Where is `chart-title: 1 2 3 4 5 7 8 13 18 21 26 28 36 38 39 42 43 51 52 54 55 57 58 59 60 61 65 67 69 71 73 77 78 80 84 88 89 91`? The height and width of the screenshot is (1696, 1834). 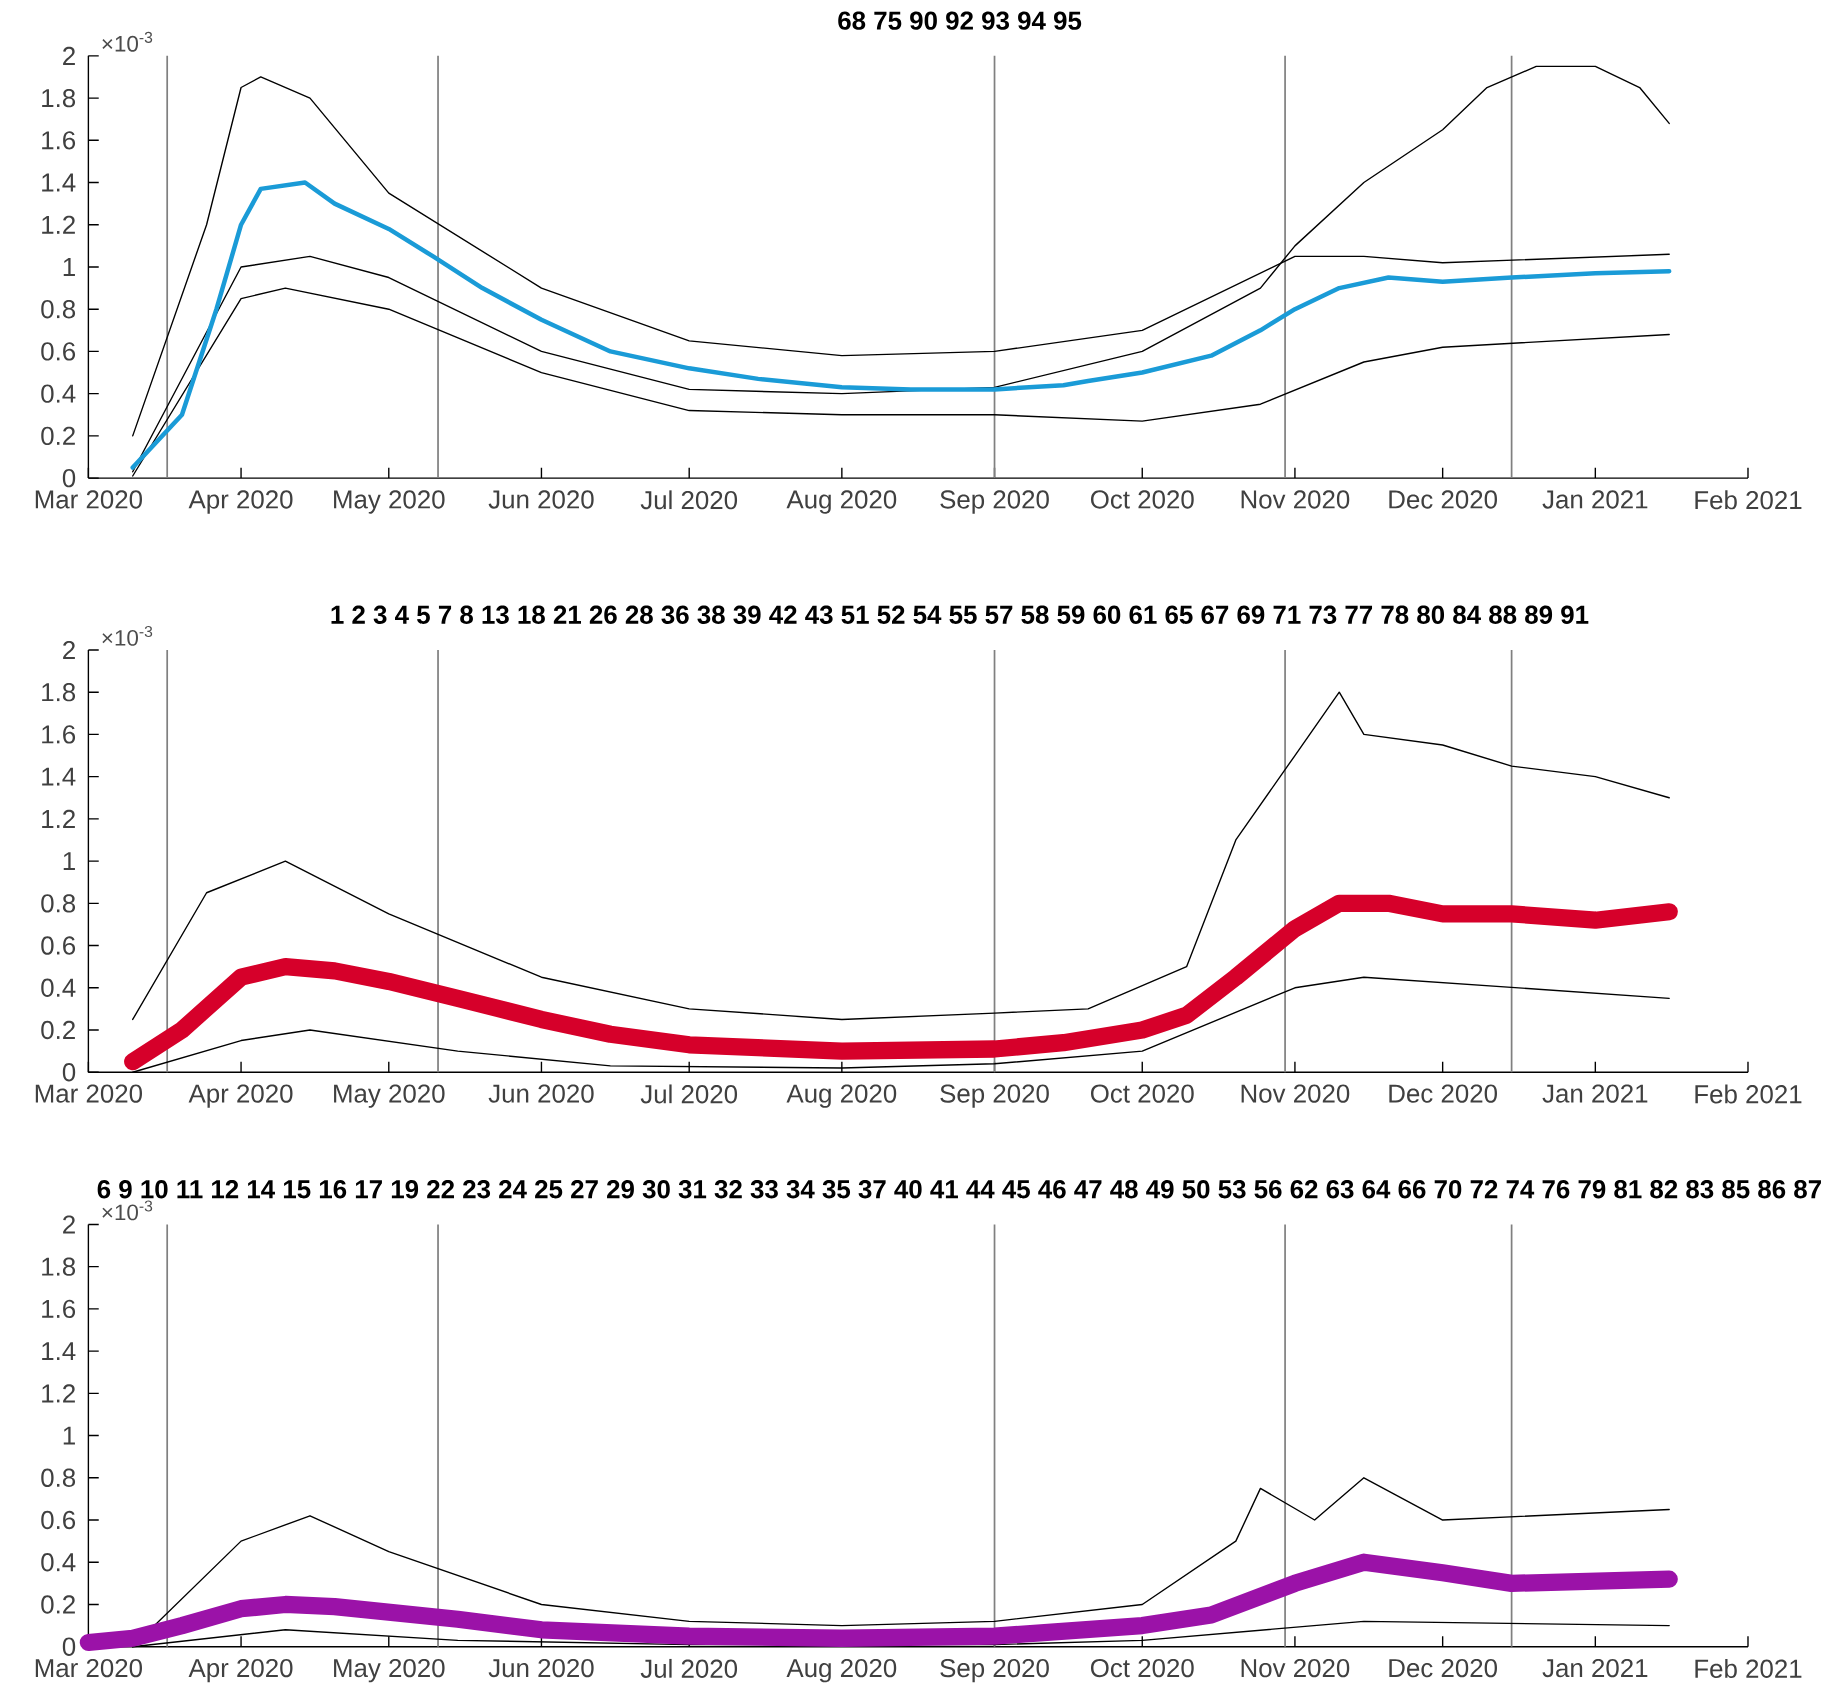
chart-title: 1 2 3 4 5 7 8 13 18 21 26 28 36 38 39 42 43 51 52 54 55 57 58 59 60 61 65 67 69 71 73 77 78 80 84 88 89 91 is located at coordinates (960, 615).